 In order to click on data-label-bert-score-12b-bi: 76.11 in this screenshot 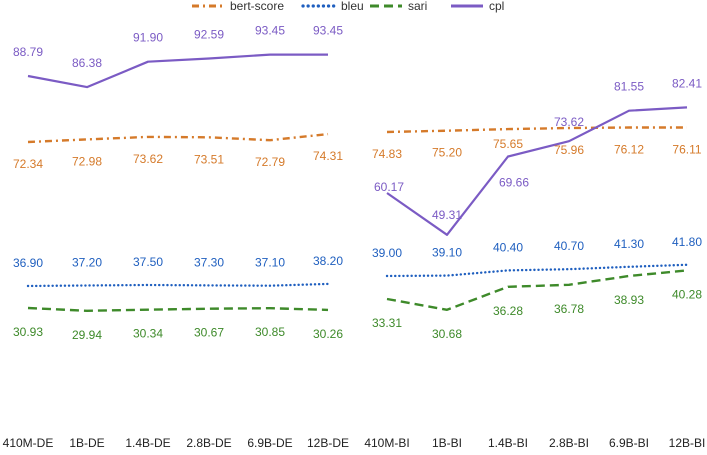, I will do `click(686, 150)`.